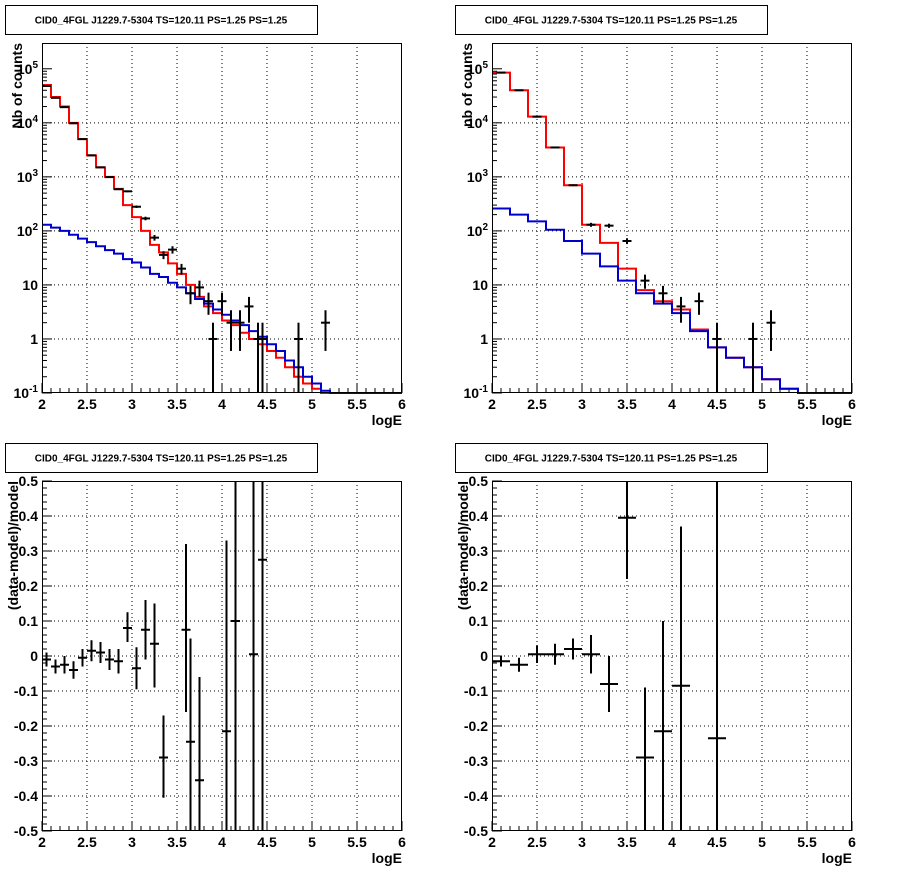  I want to click on y-axis-title: Nb of counts, so click(17, 86).